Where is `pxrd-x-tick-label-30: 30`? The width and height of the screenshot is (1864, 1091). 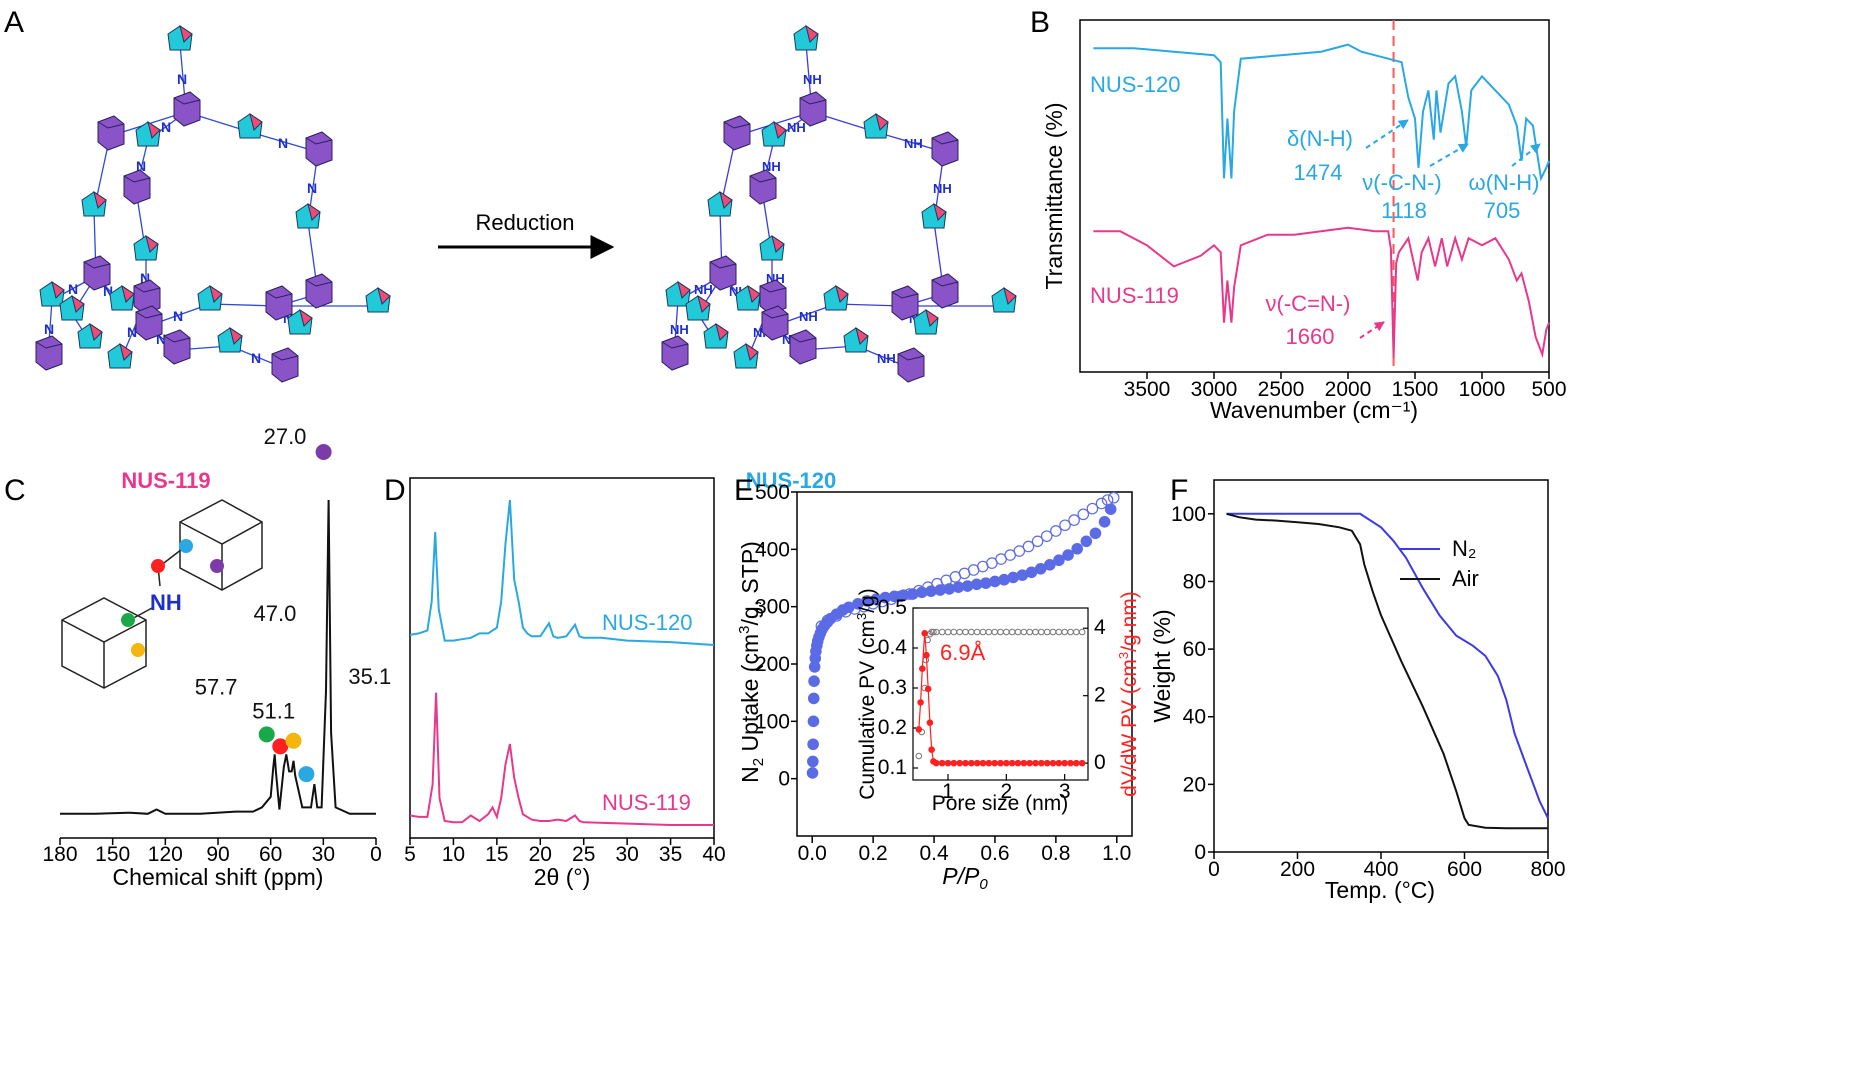
pxrd-x-tick-label-30: 30 is located at coordinates (626, 854).